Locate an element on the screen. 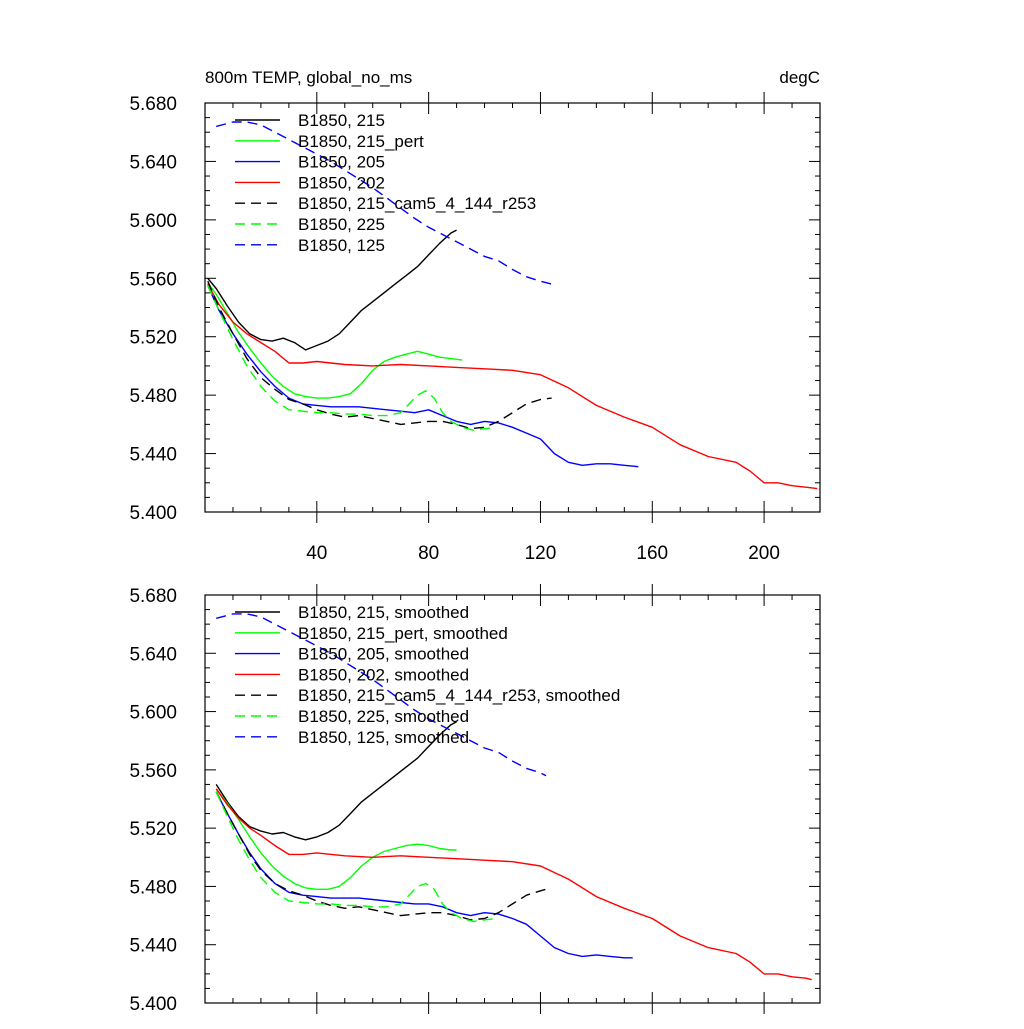 The width and height of the screenshot is (1024, 1029). x-tick-label: 40 is located at coordinates (316, 553).